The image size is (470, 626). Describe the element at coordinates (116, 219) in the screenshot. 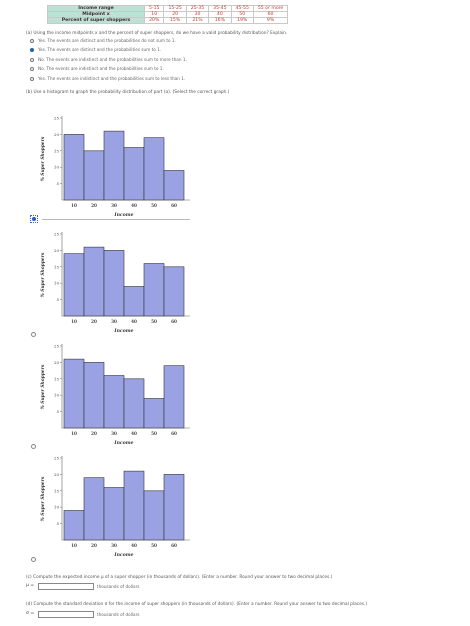

I see `divider` at that location.